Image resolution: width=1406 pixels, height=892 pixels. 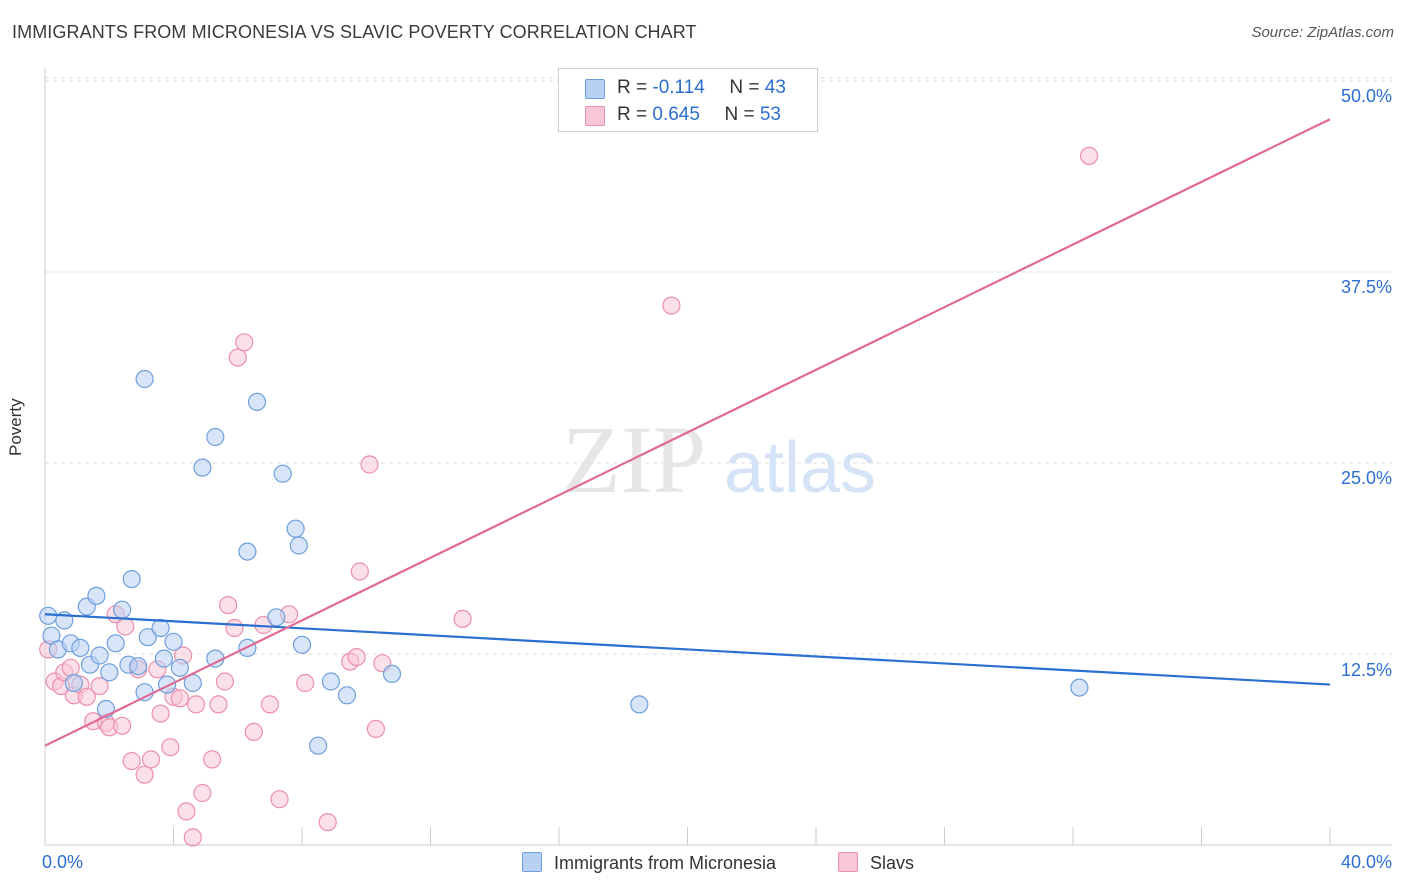 I want to click on source-label: Source: ZipAtlas.com, so click(x=1322, y=32).